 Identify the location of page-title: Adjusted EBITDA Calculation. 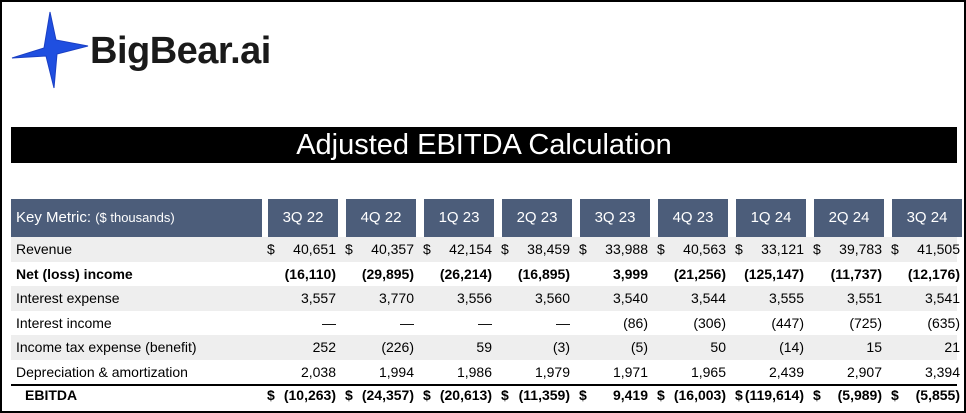
(484, 145).